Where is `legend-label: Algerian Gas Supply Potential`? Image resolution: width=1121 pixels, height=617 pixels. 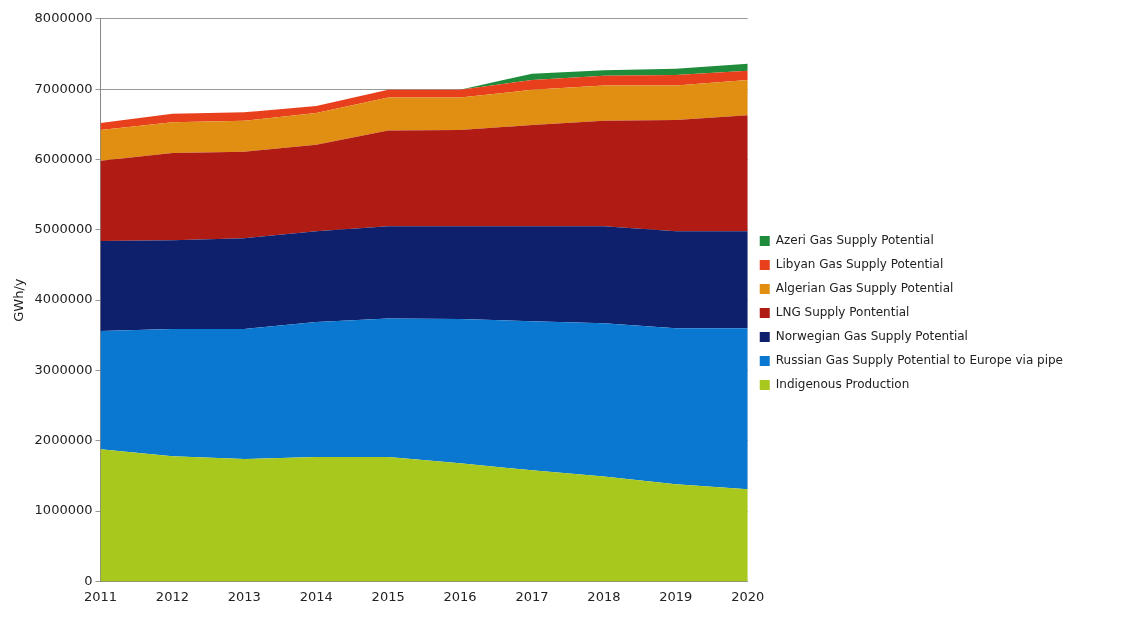
legend-label: Algerian Gas Supply Potential is located at coordinates (864, 288).